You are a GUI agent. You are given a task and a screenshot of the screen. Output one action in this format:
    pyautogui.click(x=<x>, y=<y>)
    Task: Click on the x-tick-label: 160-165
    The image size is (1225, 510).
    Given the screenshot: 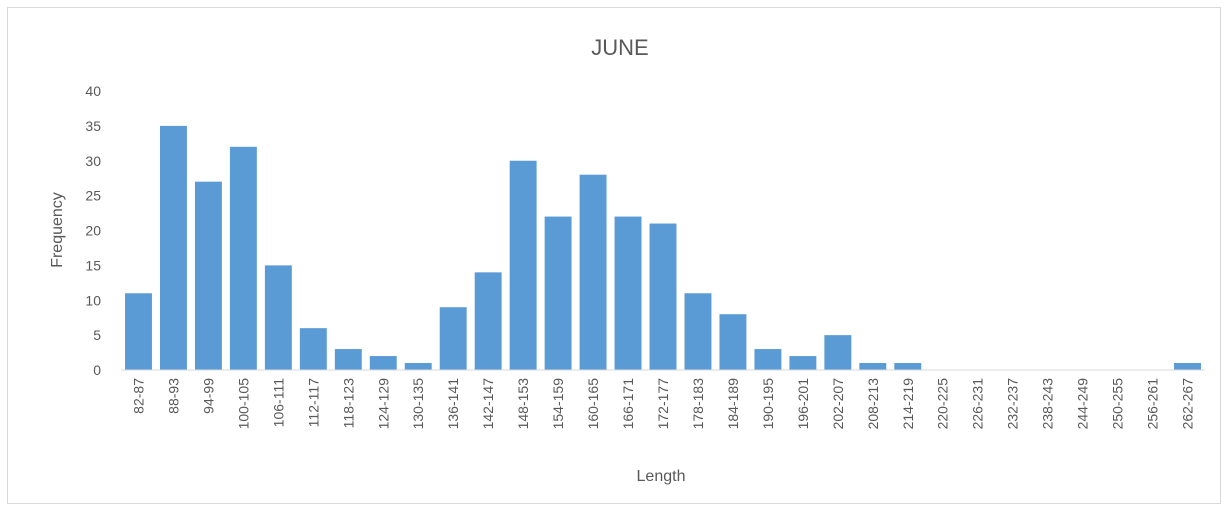 What is the action you would take?
    pyautogui.click(x=593, y=404)
    